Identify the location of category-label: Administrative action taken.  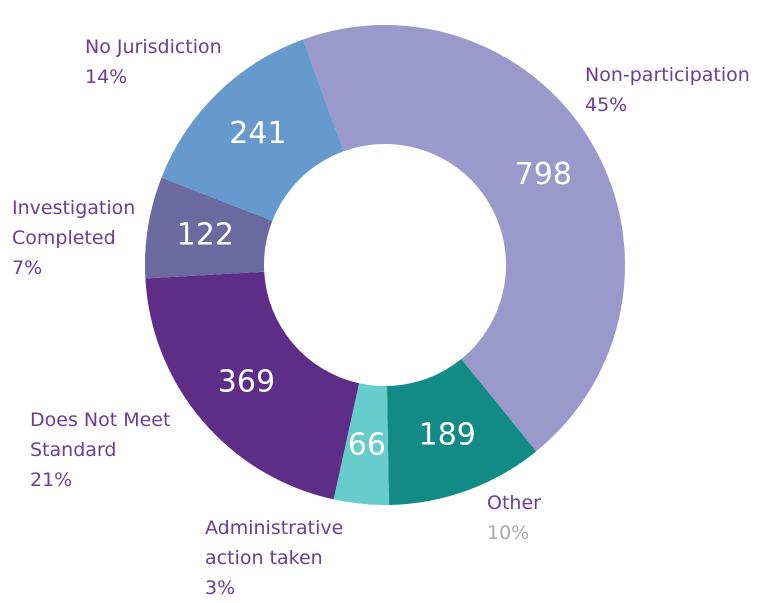
(274, 543).